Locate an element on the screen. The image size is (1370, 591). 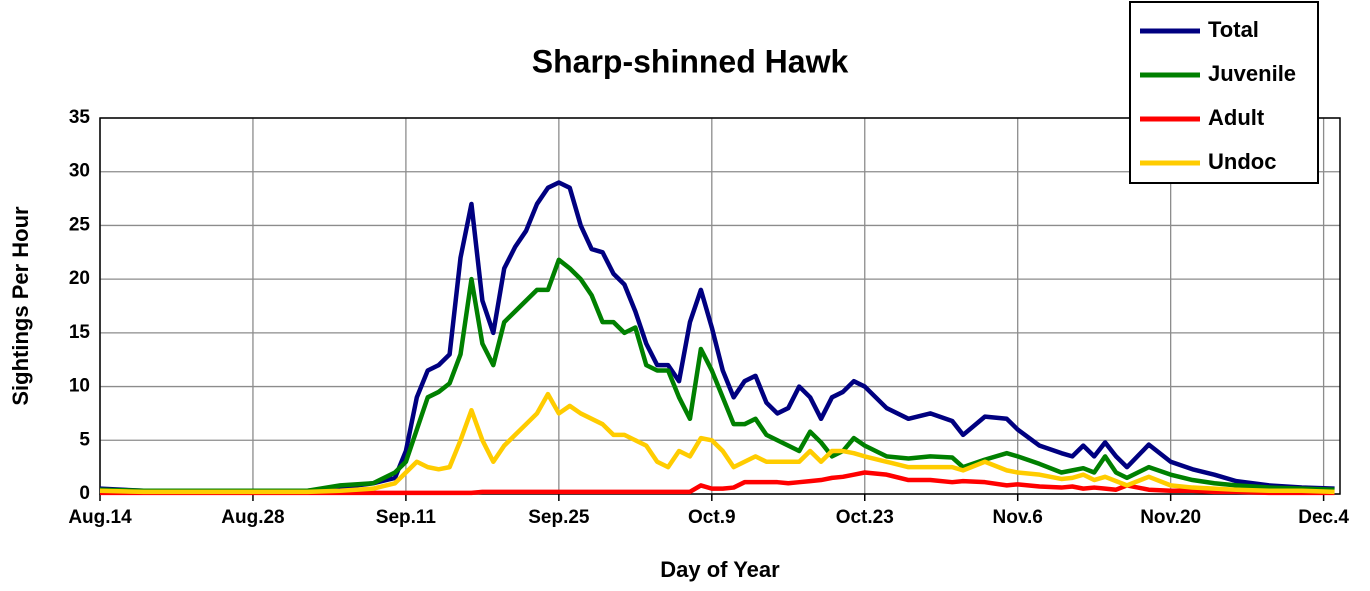
y-tick-label: 20 is located at coordinates (79, 278).